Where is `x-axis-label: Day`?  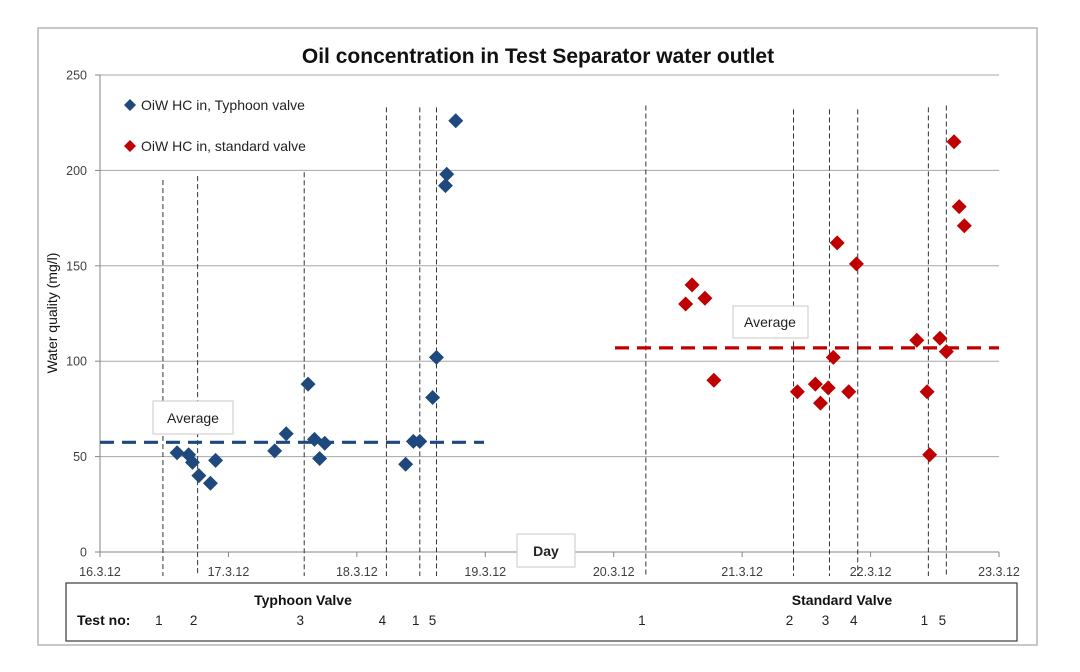 x-axis-label: Day is located at coordinates (546, 551).